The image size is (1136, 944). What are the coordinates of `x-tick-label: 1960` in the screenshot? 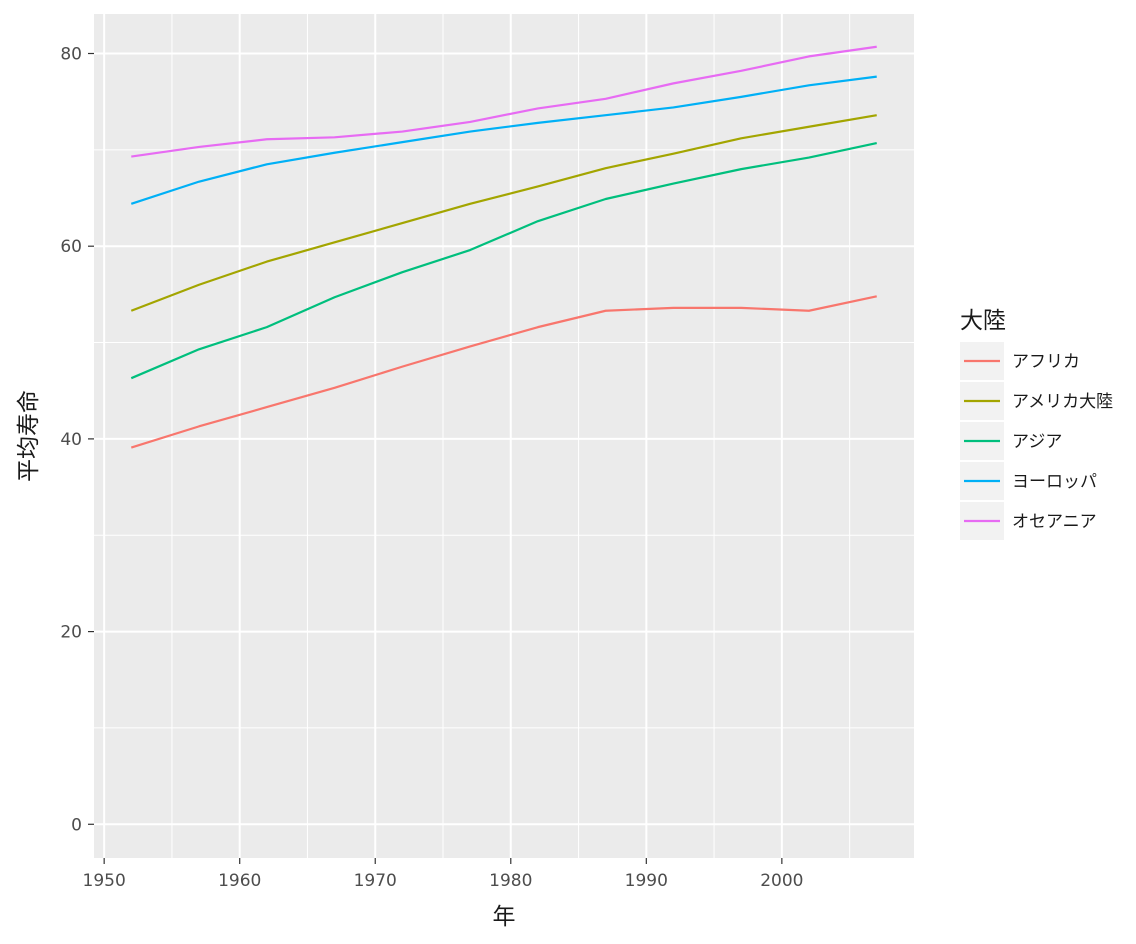 It's located at (239, 881).